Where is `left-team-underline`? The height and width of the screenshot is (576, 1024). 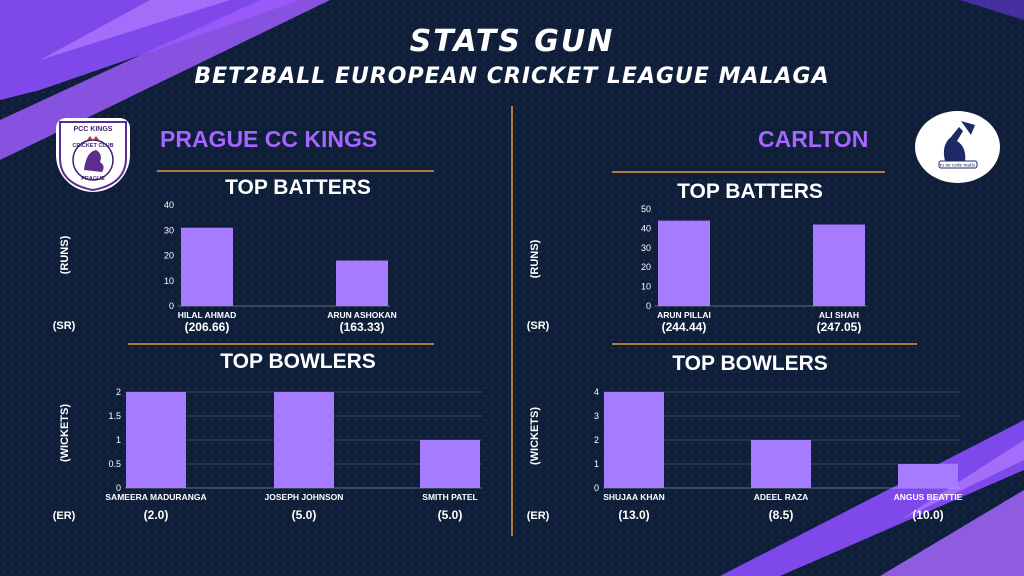 left-team-underline is located at coordinates (295, 171).